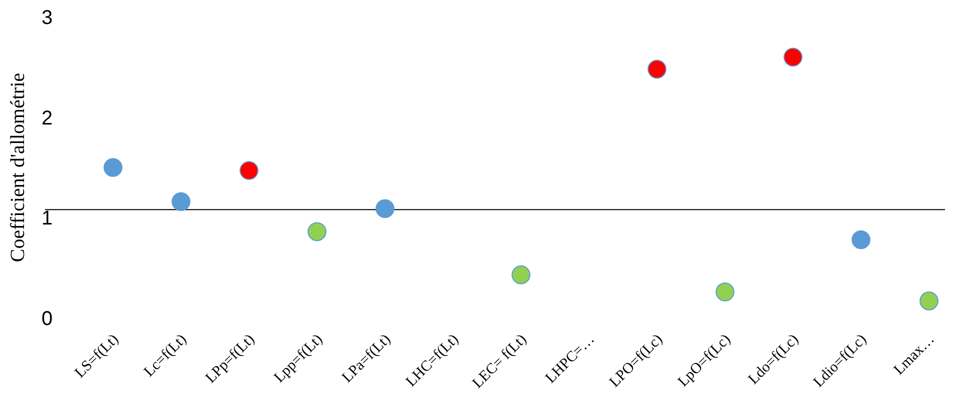  I want to click on y-tick-label: 1, so click(47, 219).